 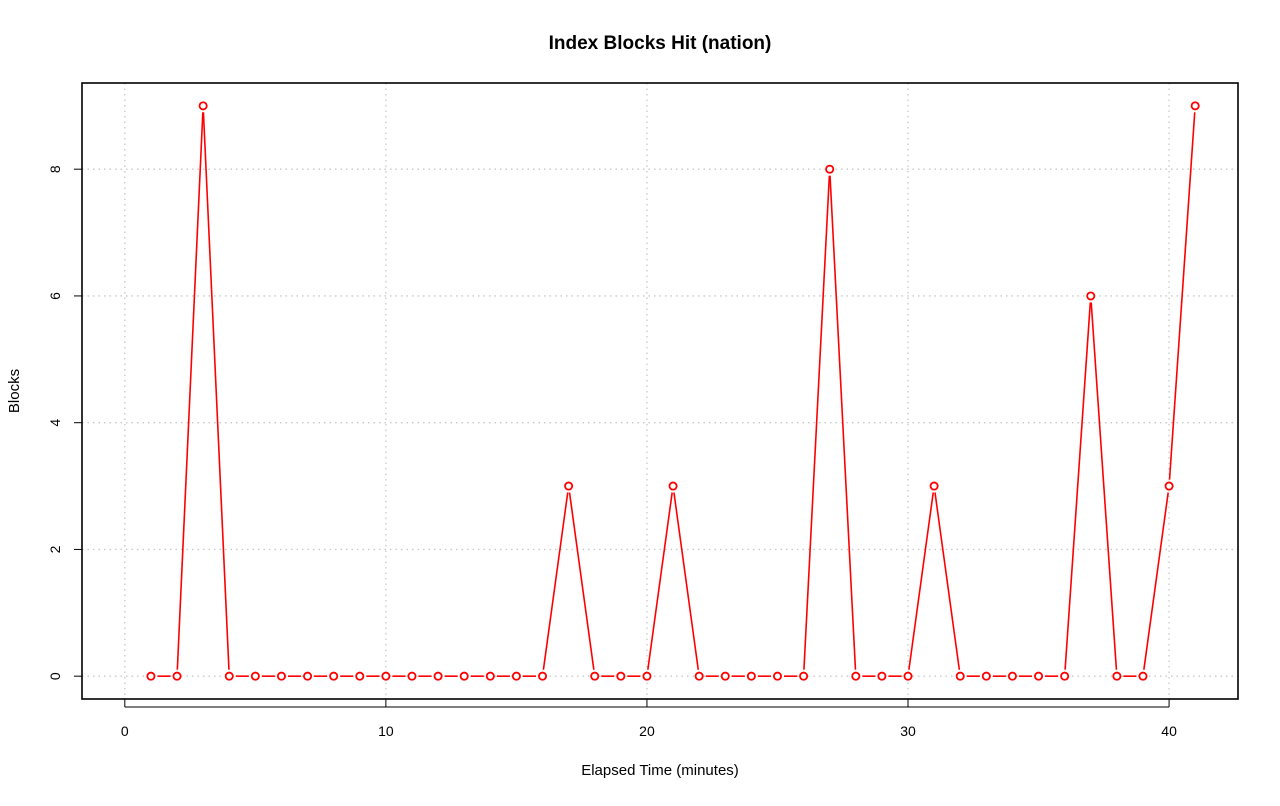 What do you see at coordinates (660, 43) in the screenshot?
I see `chart-title: Index Blocks Hit (nation)` at bounding box center [660, 43].